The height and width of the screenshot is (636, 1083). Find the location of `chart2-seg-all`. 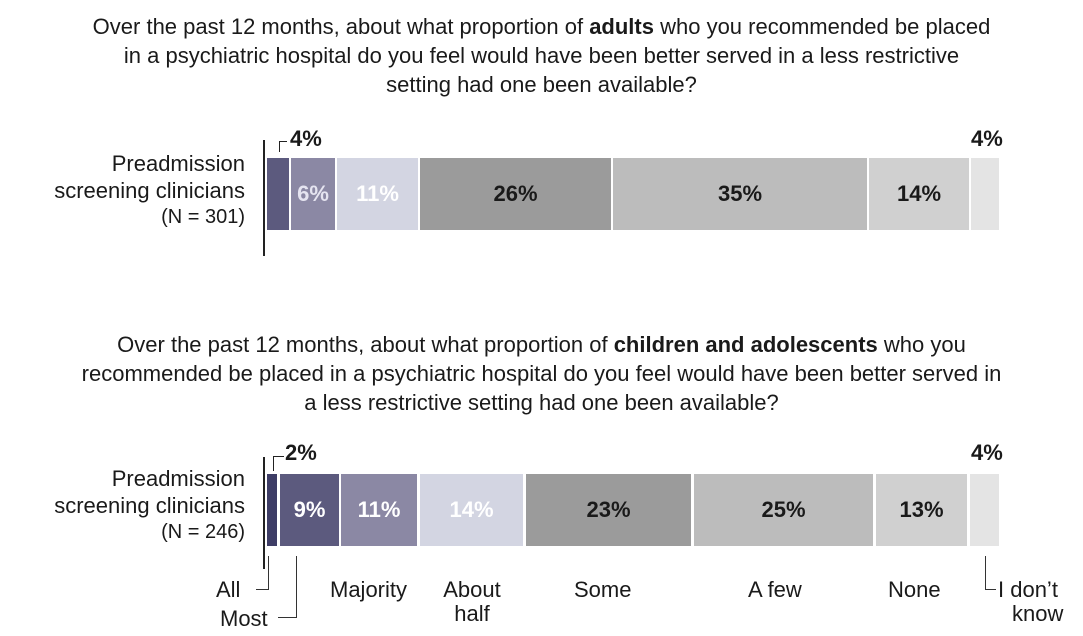

chart2-seg-all is located at coordinates (272, 510).